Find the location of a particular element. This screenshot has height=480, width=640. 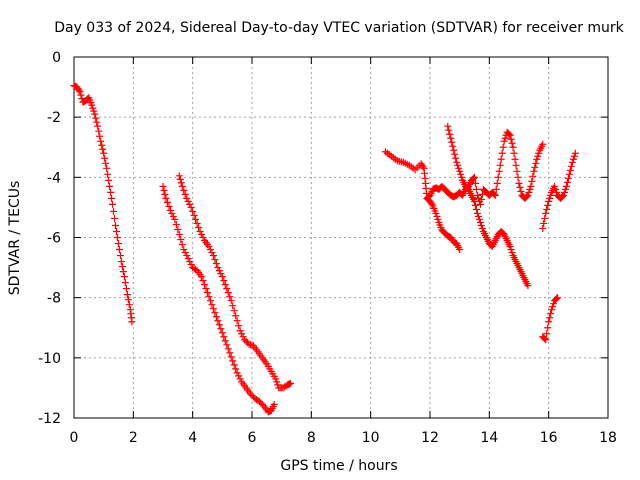

y-tick-label: -6 is located at coordinates (54, 239).